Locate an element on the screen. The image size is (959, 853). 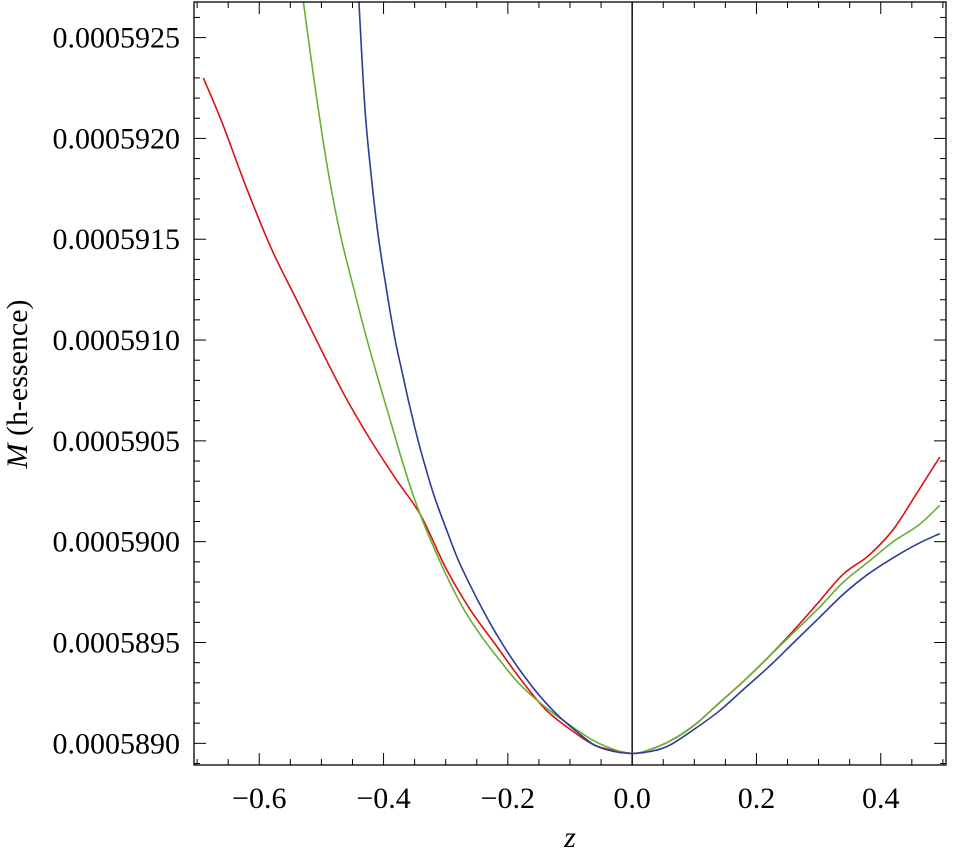
y-tick-label: 0.0005925 is located at coordinates (117, 38).